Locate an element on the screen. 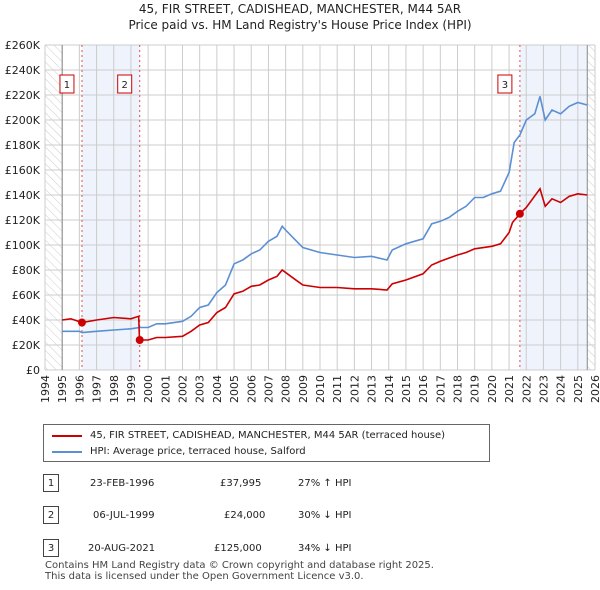 This screenshot has width=600, height=590. x-tick-label: 2015 is located at coordinates (406, 389).